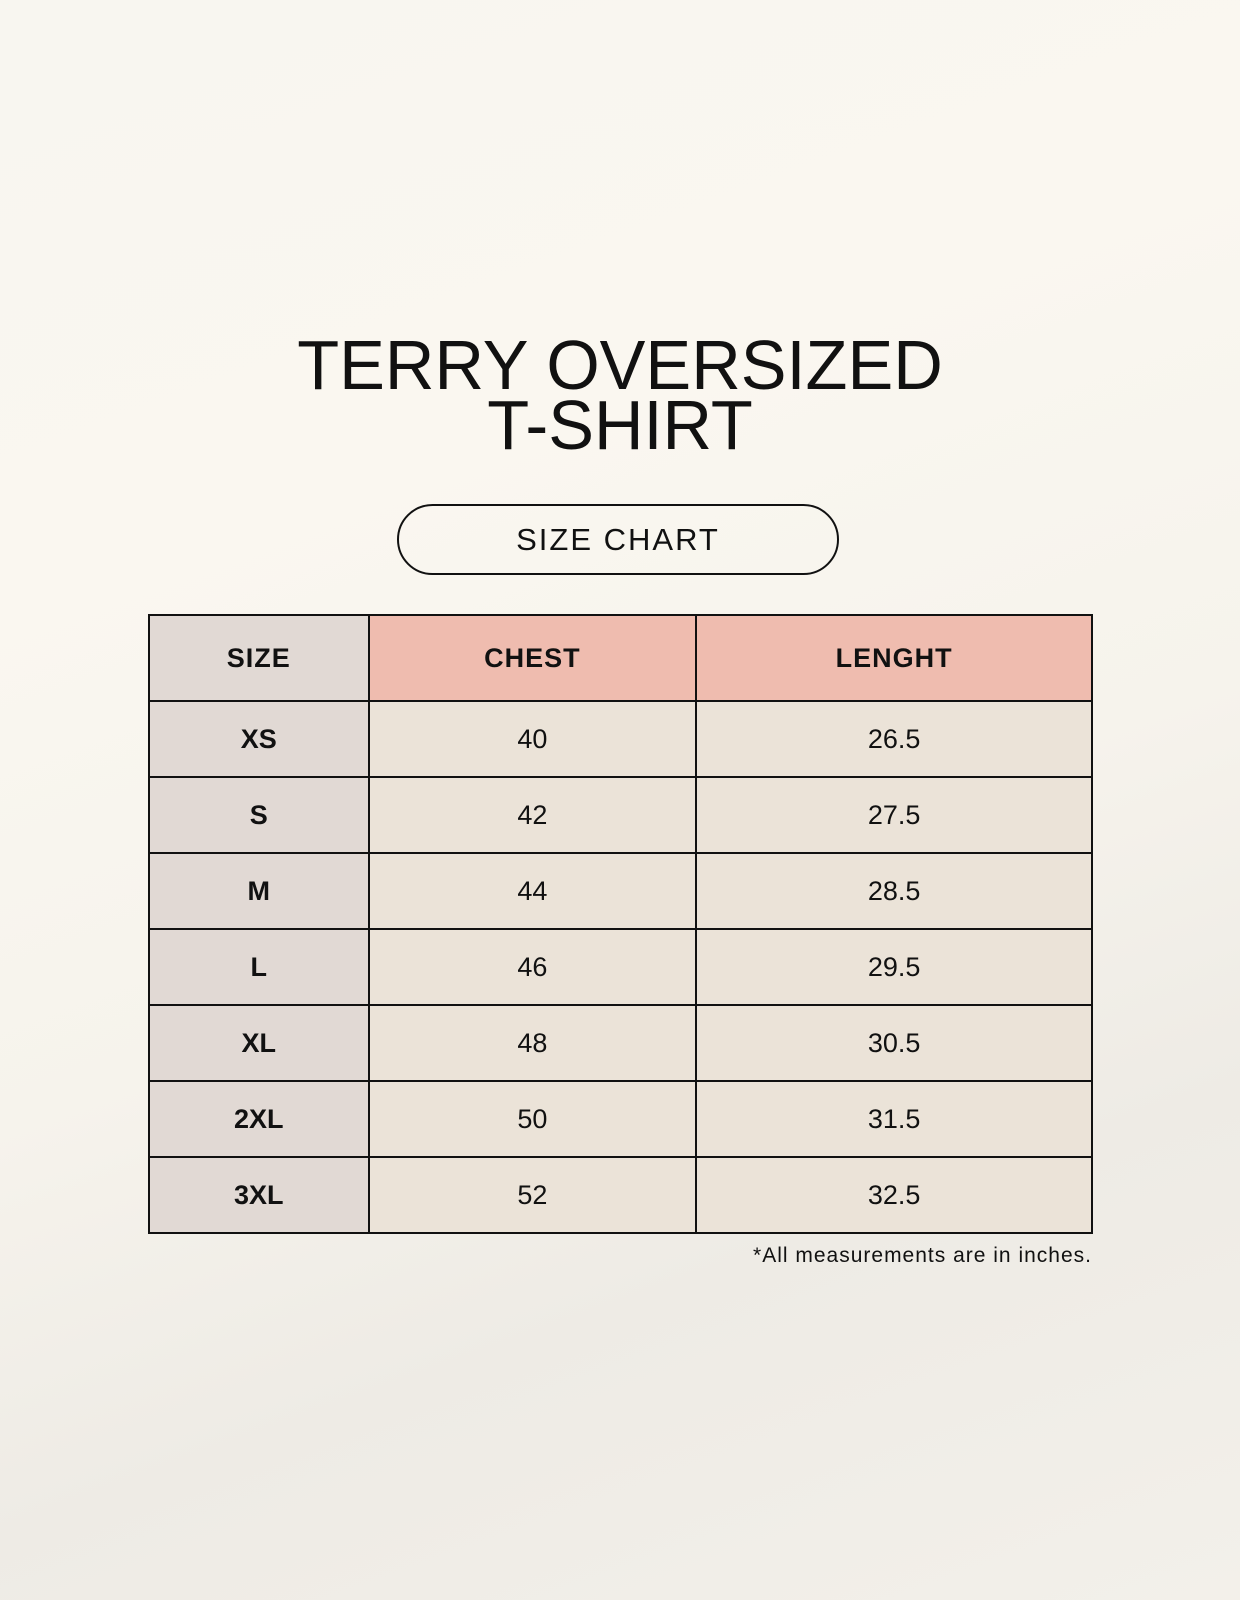 This screenshot has height=1600, width=1240. Describe the element at coordinates (894, 1195) in the screenshot. I see `length-cell: 32.5` at that location.